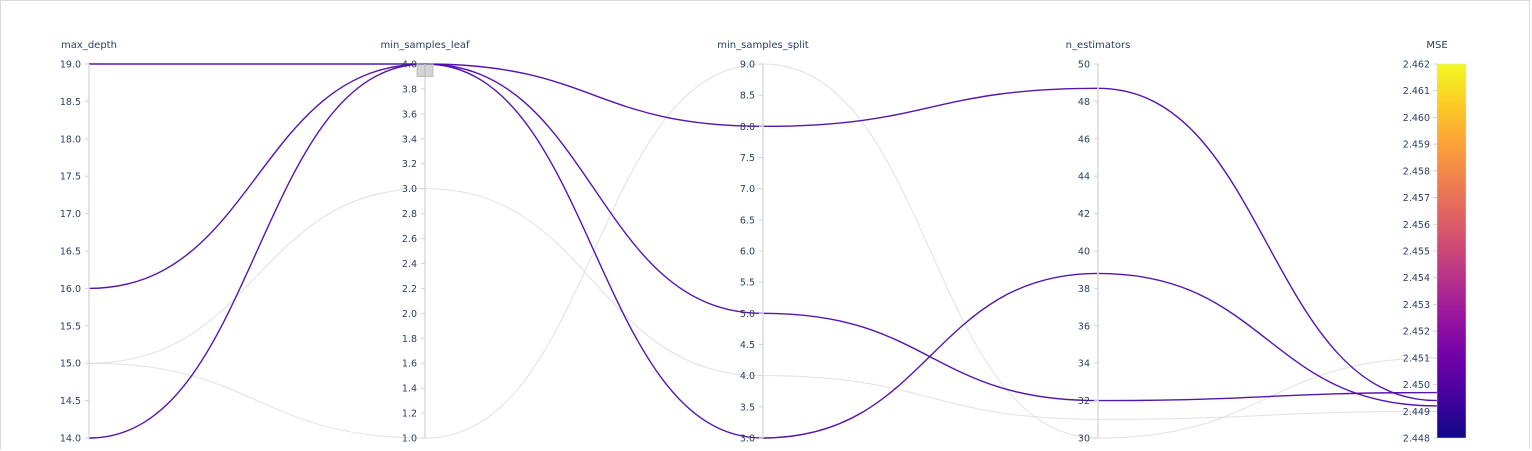  I want to click on tick-label: 3.5, so click(747, 407).